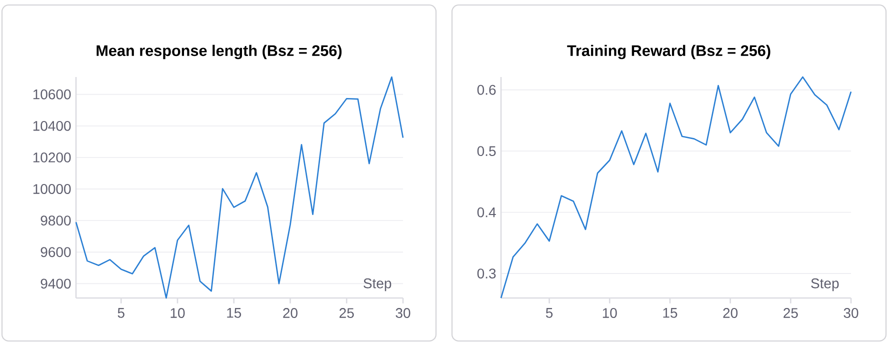 Image resolution: width=889 pixels, height=347 pixels. Describe the element at coordinates (52, 94) in the screenshot. I see `y-tick-label: 10600` at that location.